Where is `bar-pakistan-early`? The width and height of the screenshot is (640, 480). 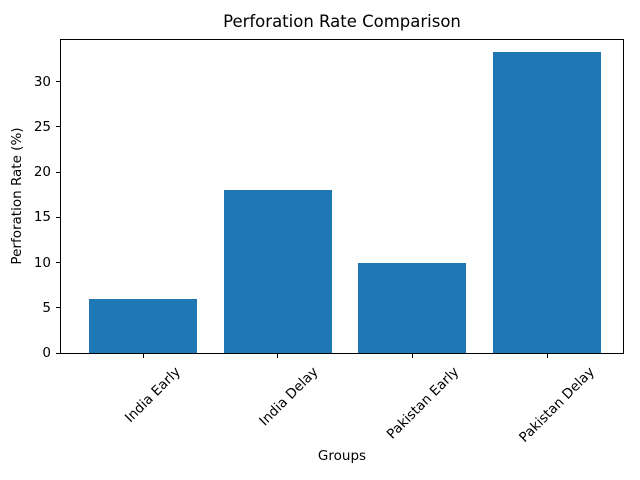
bar-pakistan-early is located at coordinates (412, 307).